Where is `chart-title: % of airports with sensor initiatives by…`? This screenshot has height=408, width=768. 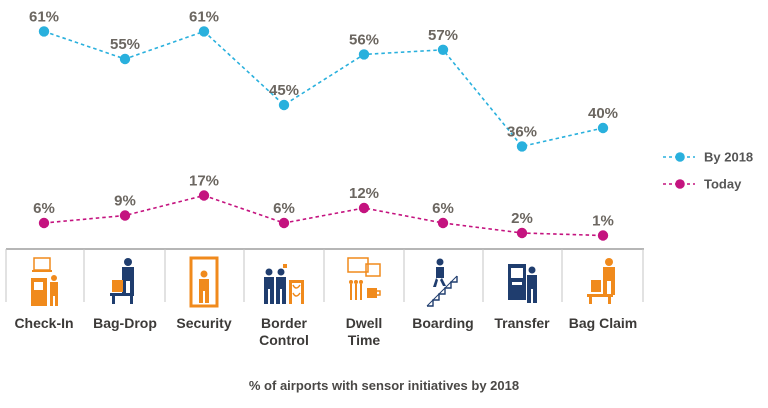
chart-title: % of airports with sensor initiatives by… is located at coordinates (384, 385).